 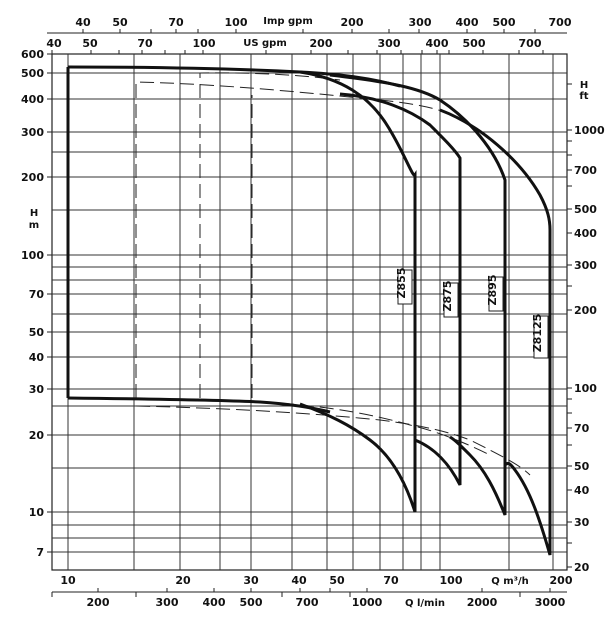 What do you see at coordinates (389, 43) in the screenshot?
I see `usgpm-tick-300: 300` at bounding box center [389, 43].